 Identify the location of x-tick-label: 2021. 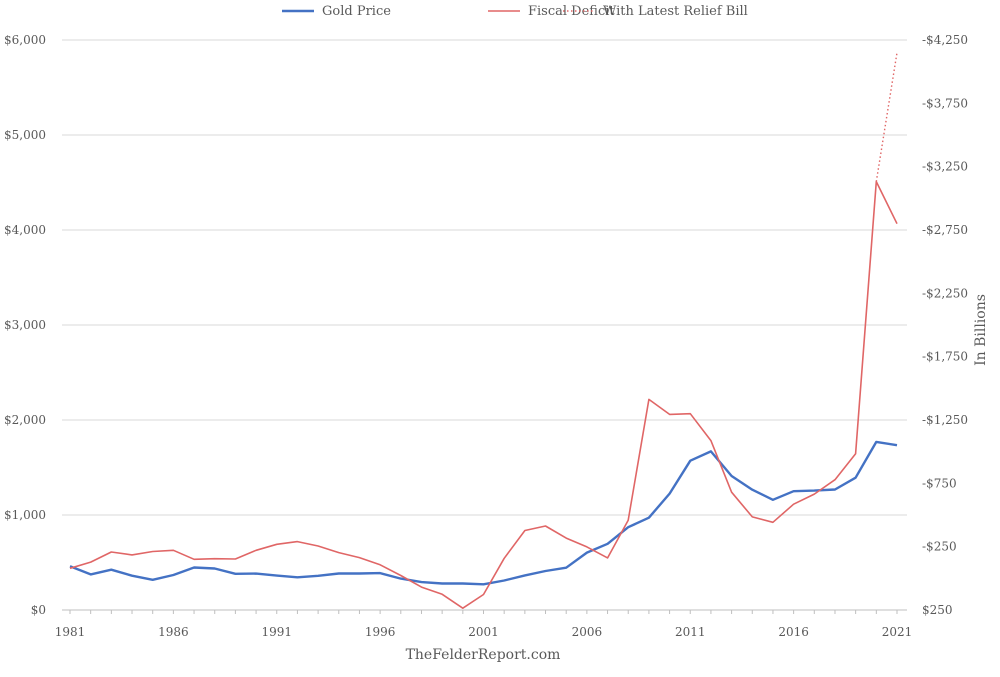
(897, 632).